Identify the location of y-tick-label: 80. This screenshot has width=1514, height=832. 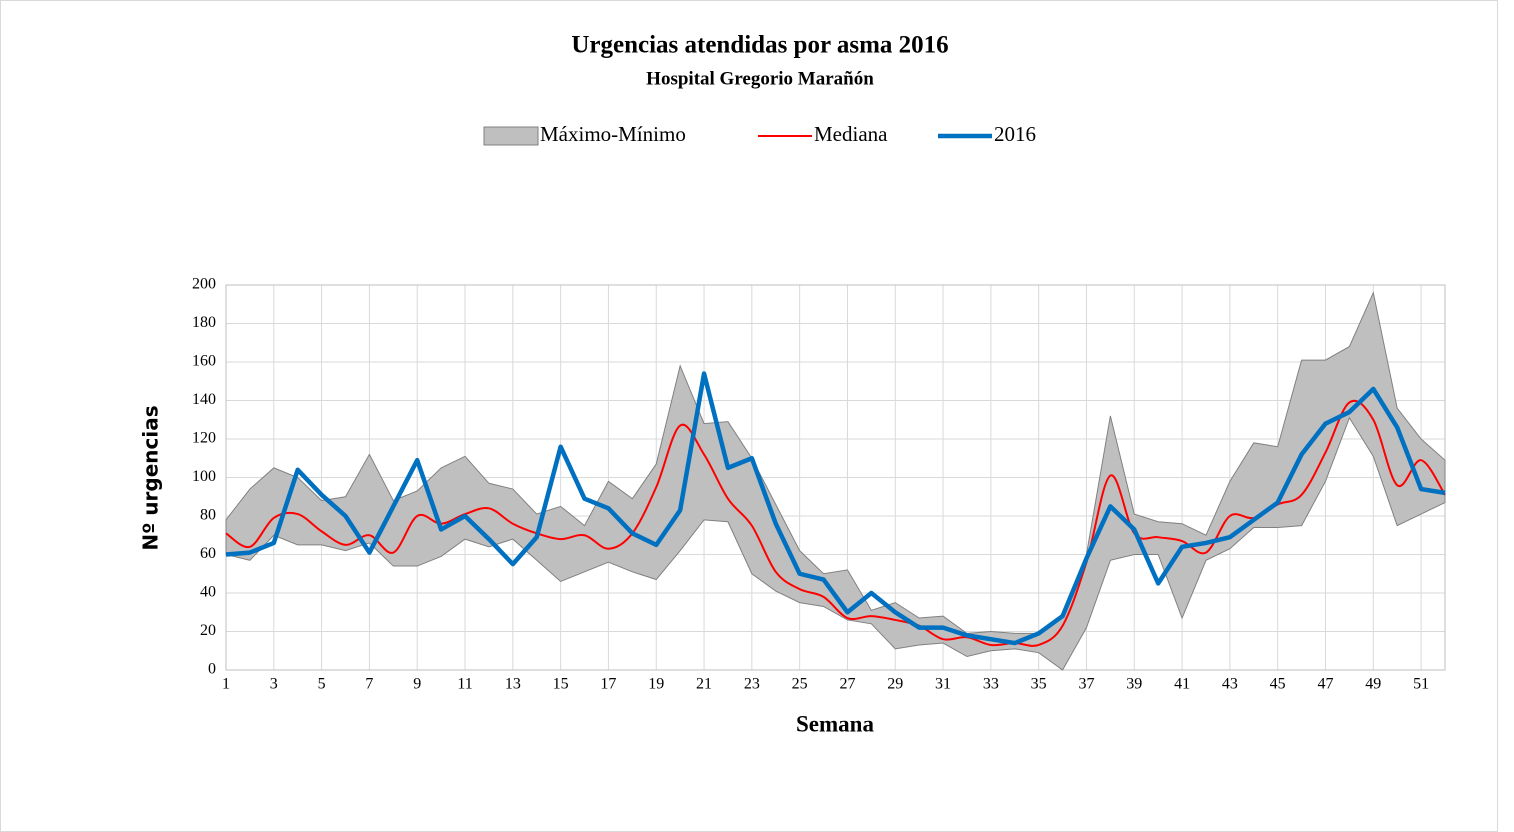
(208, 515).